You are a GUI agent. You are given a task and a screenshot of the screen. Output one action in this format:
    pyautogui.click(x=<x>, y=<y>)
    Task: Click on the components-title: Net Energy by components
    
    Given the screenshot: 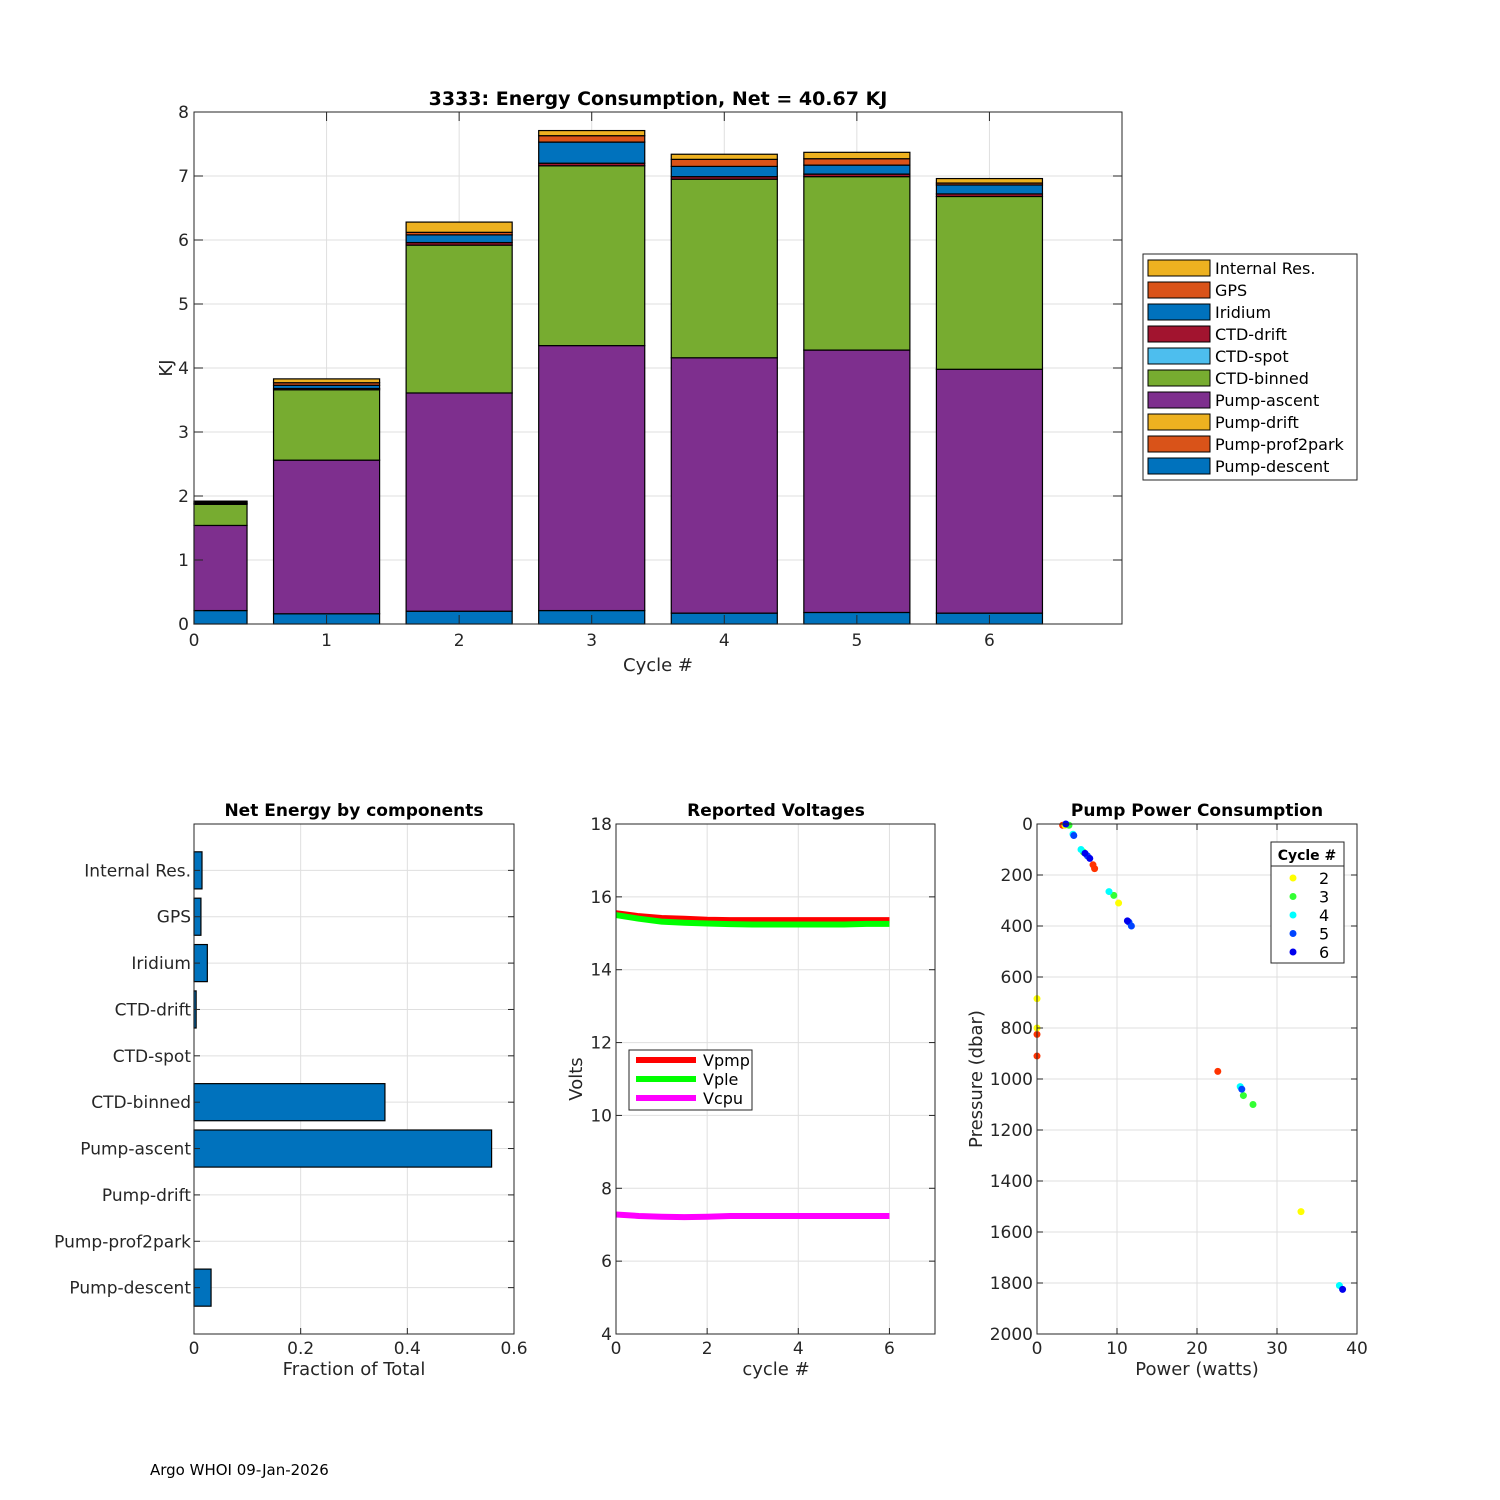 What is the action you would take?
    pyautogui.click(x=353, y=811)
    